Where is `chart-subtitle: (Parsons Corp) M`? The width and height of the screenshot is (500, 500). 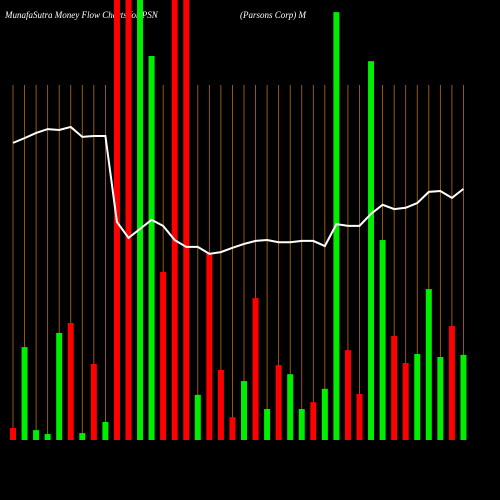
chart-subtitle: (Parsons Corp) M is located at coordinates (273, 15).